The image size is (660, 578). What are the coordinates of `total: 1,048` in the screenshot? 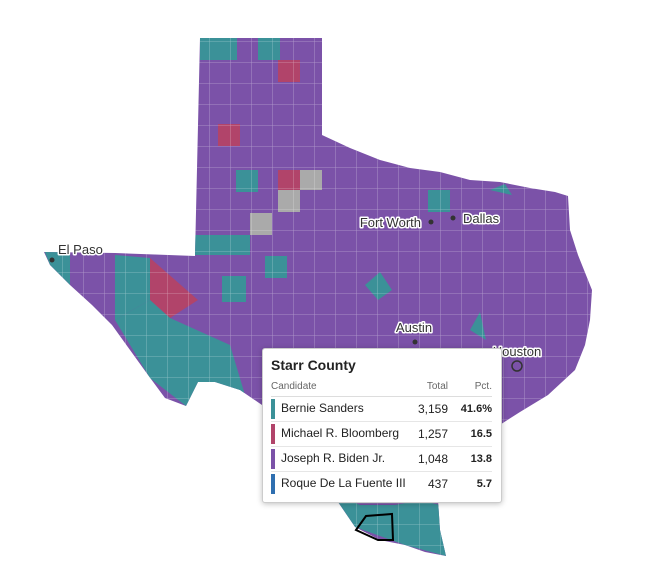 It's located at (431, 459).